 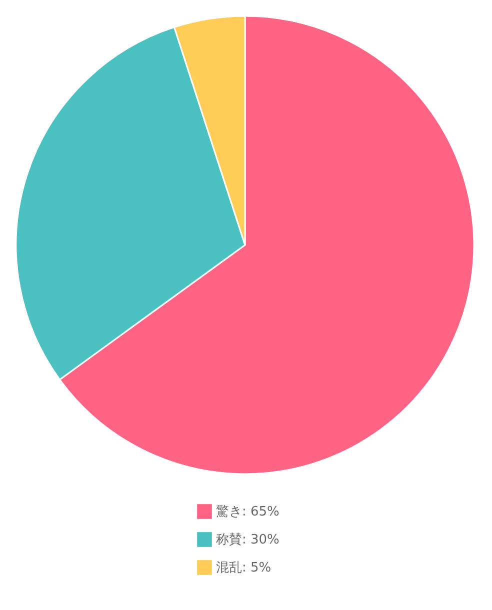 I want to click on legend-label: 混乱: 5%, so click(x=244, y=568).